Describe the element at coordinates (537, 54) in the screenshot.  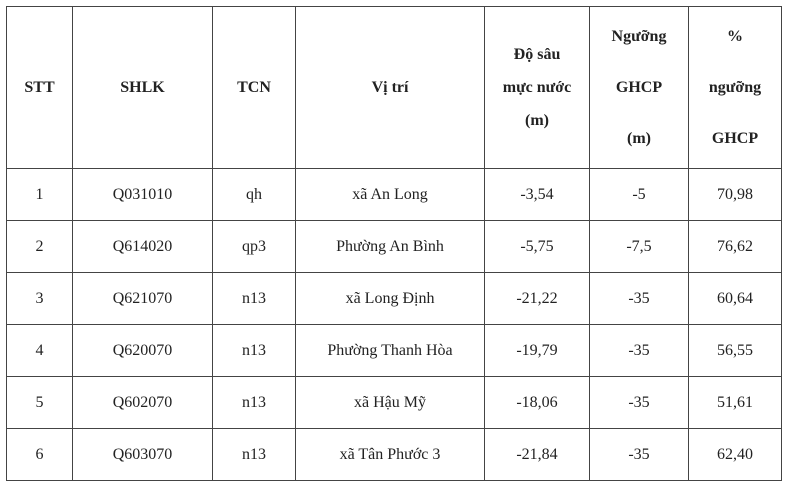
I see `header-text: Độ sâu` at that location.